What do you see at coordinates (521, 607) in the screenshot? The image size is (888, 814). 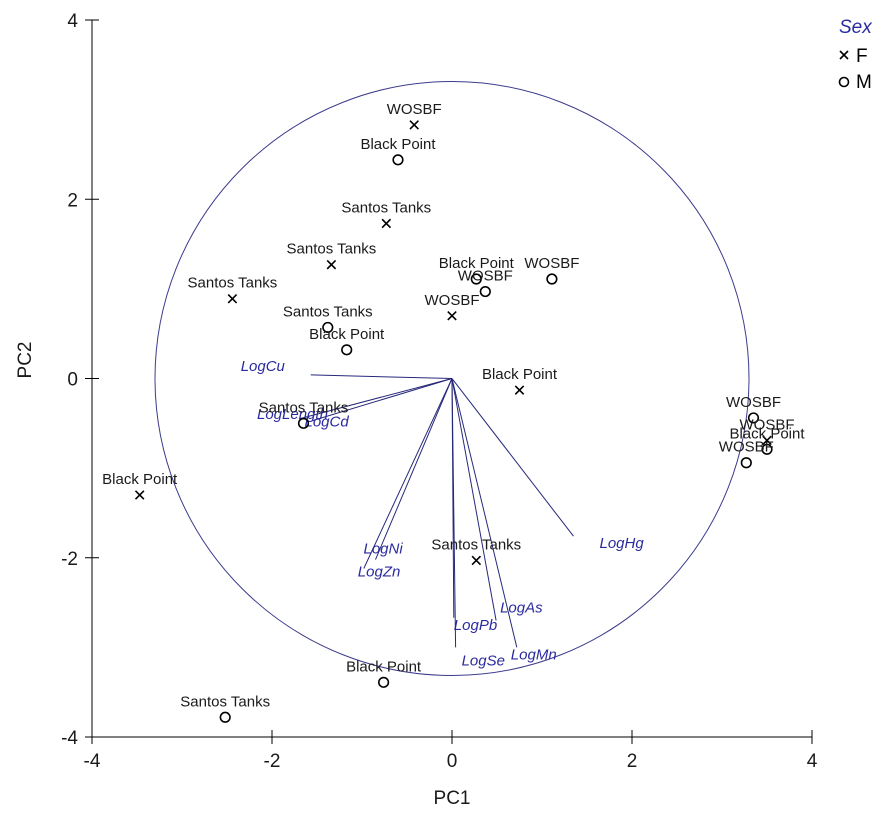 I see `vector-label-logas: LogAs` at bounding box center [521, 607].